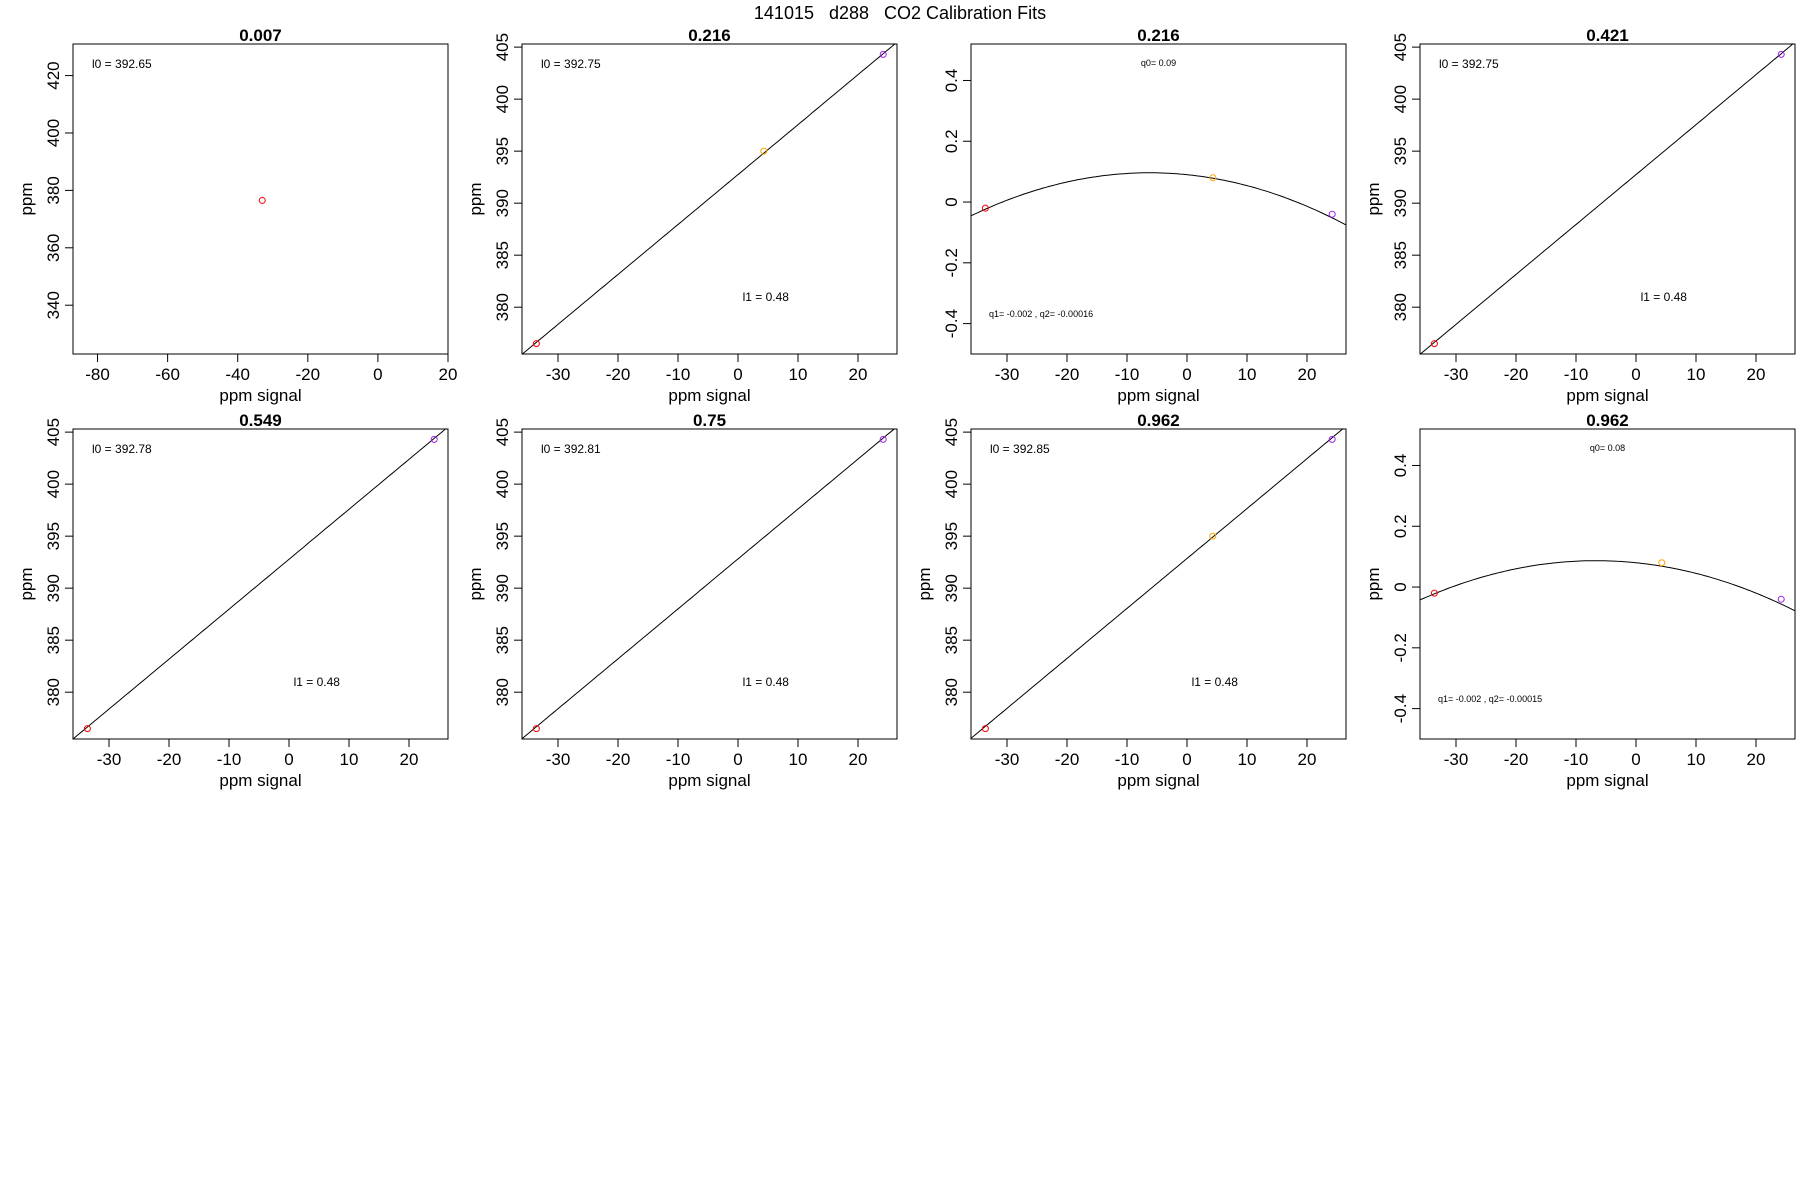  Describe the element at coordinates (900, 13) in the screenshot. I see `figure-title: 141015 d288 CO2 Calibration Fits` at that location.